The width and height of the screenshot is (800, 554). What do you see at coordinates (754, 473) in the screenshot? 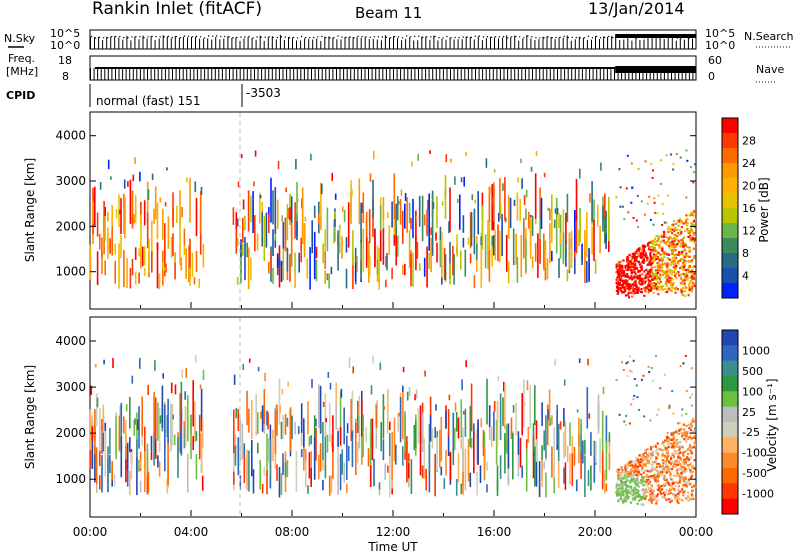
I see `colorbar-tick-label: -500` at bounding box center [754, 473].